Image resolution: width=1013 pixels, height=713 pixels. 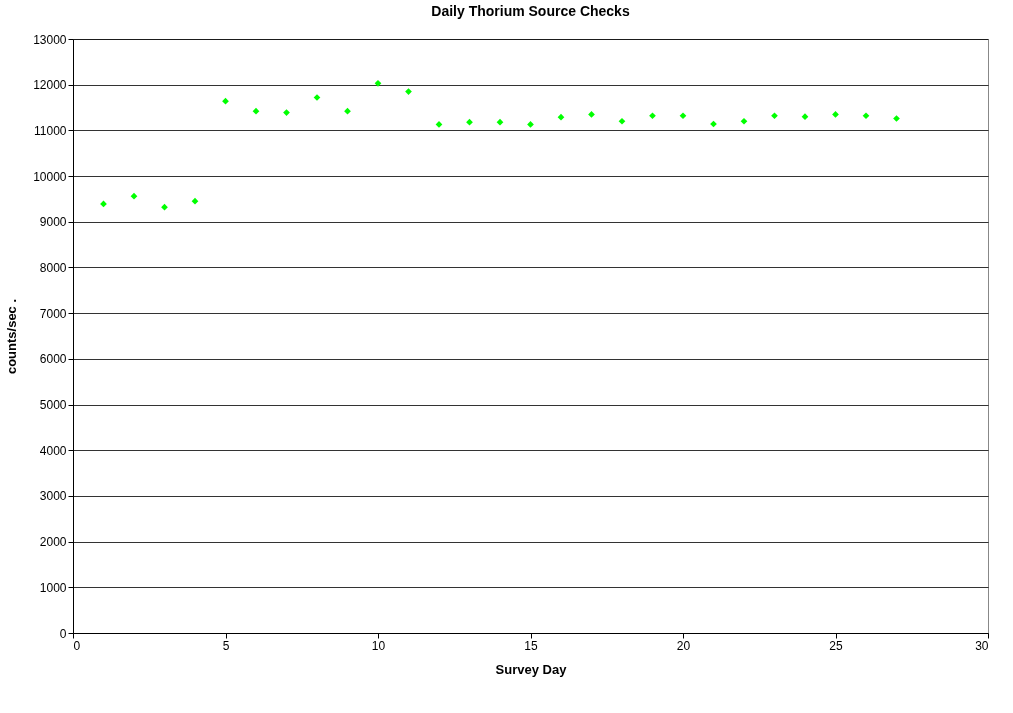 What do you see at coordinates (531, 669) in the screenshot?
I see `x-axis-title: Survey Day` at bounding box center [531, 669].